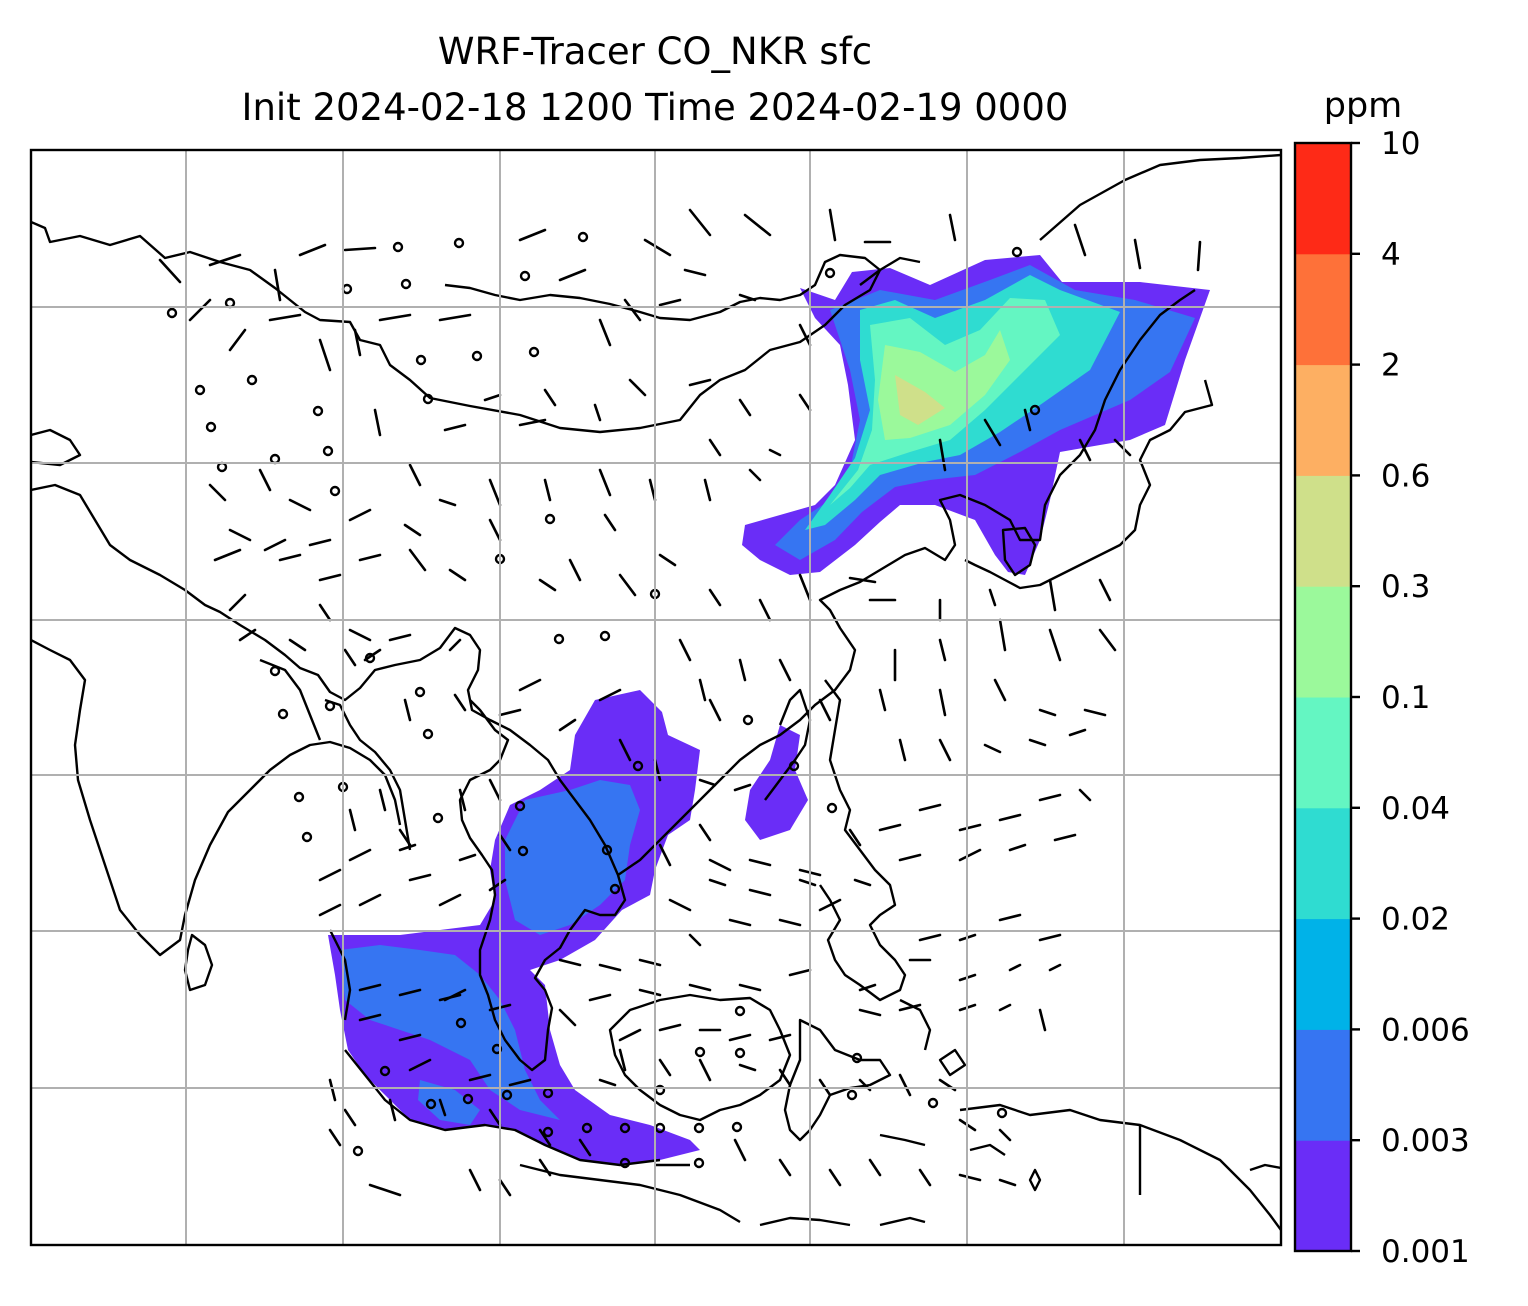  Describe the element at coordinates (1425, 1141) in the screenshot. I see `colorbar-tick-label: 0.003` at that location.